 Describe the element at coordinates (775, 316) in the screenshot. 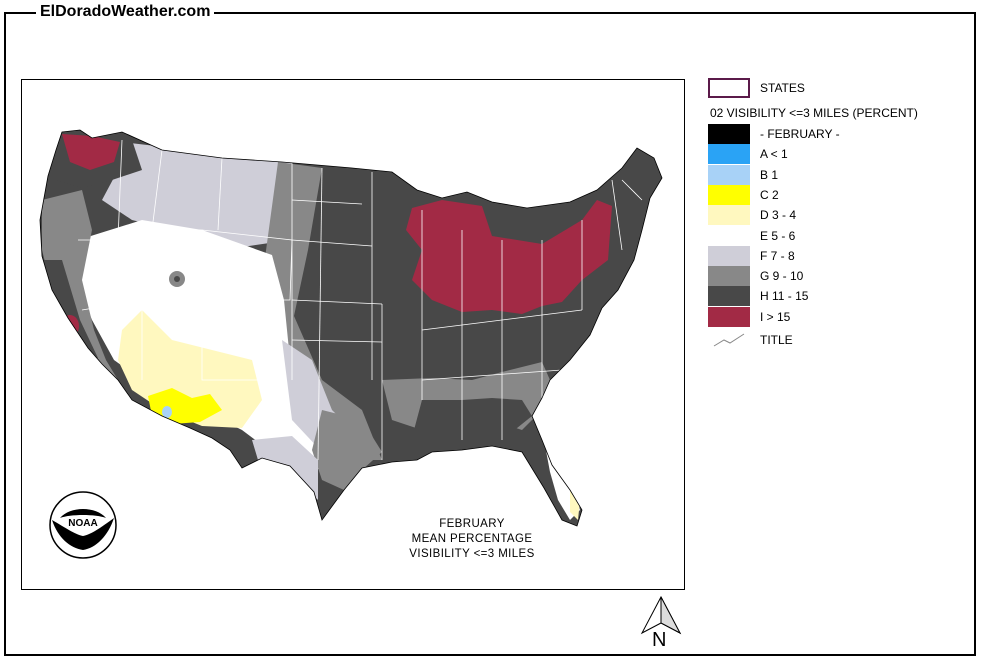

I see `legend-item-label: I > 15` at that location.